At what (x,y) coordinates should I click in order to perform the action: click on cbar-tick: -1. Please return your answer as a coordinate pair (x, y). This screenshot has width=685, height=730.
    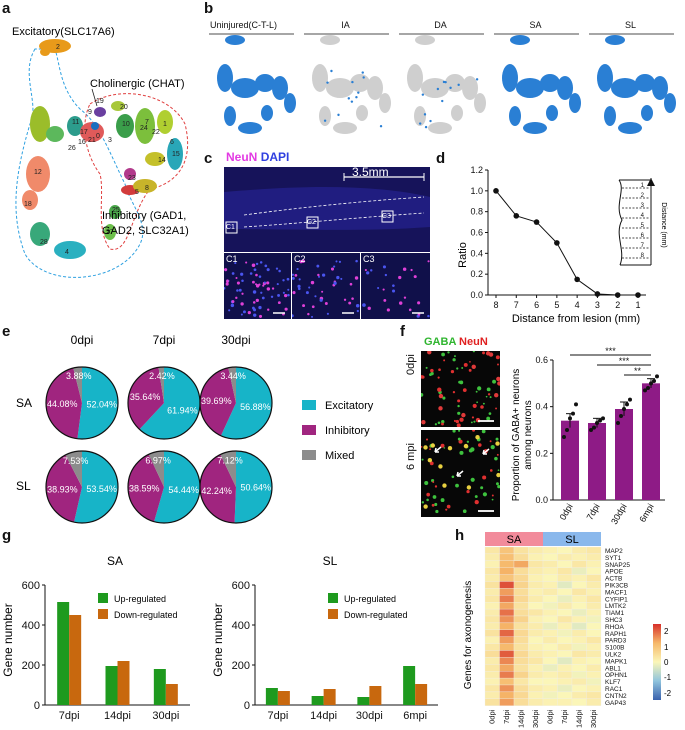
    Looking at the image, I should click on (668, 677).